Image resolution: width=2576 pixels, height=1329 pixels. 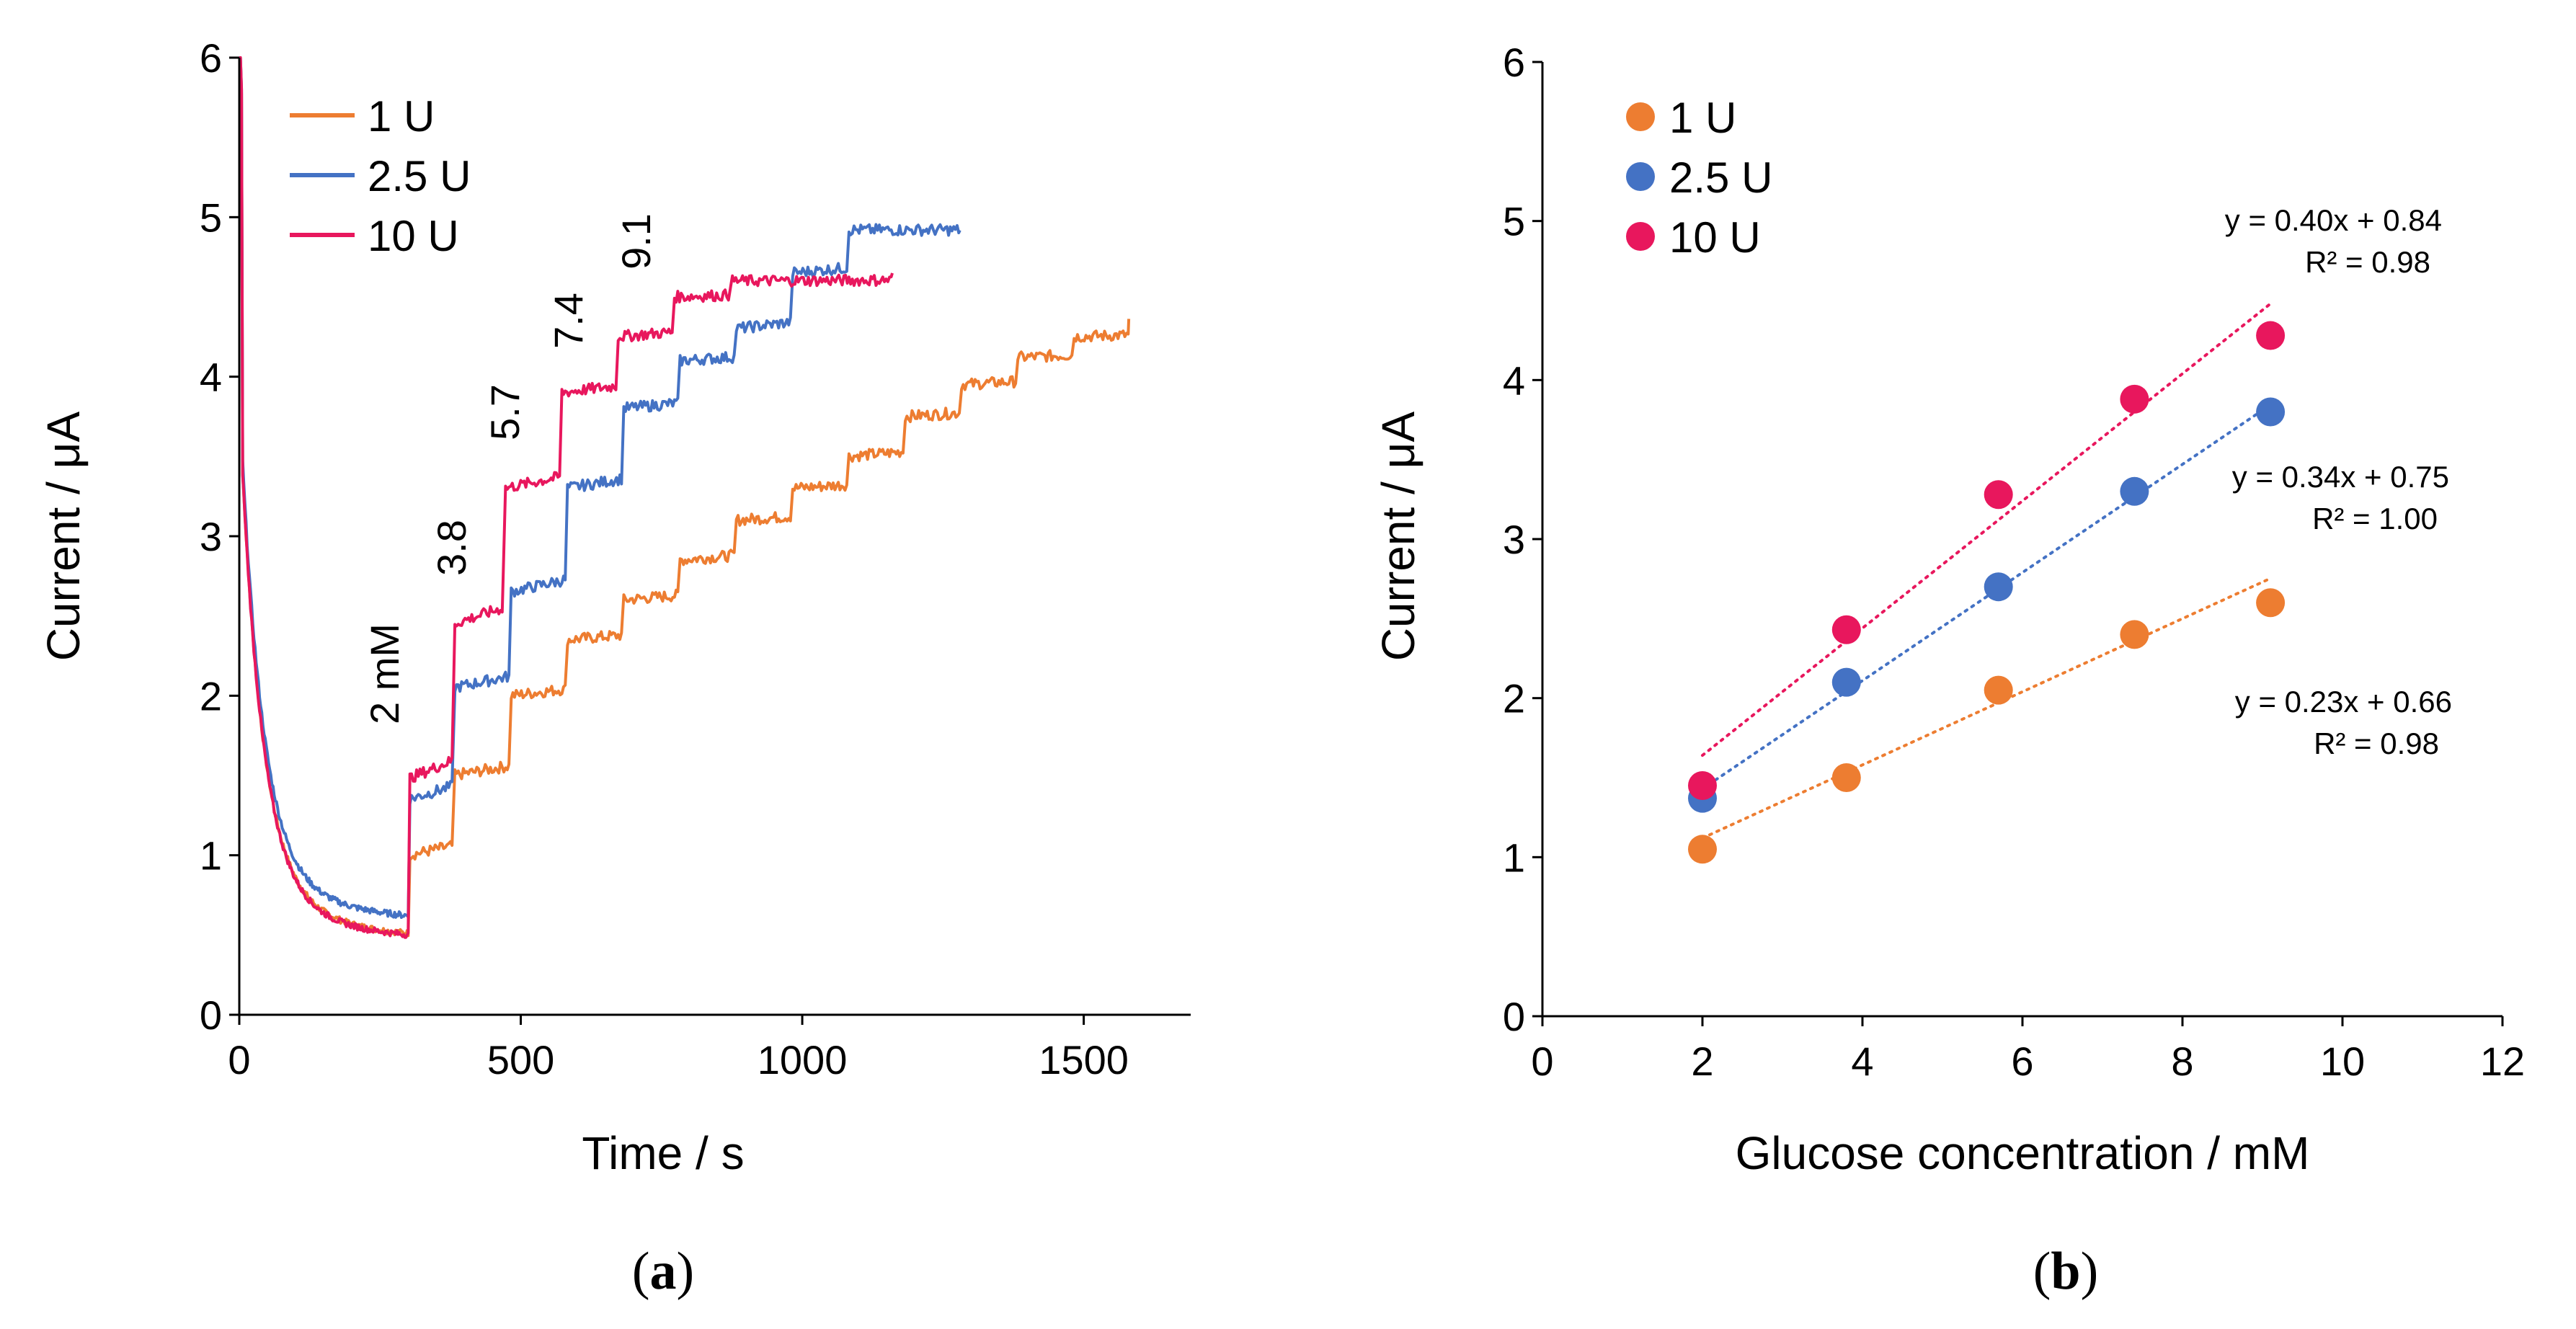 I want to click on panel-b-ytick-label: 5, so click(x=1514, y=221).